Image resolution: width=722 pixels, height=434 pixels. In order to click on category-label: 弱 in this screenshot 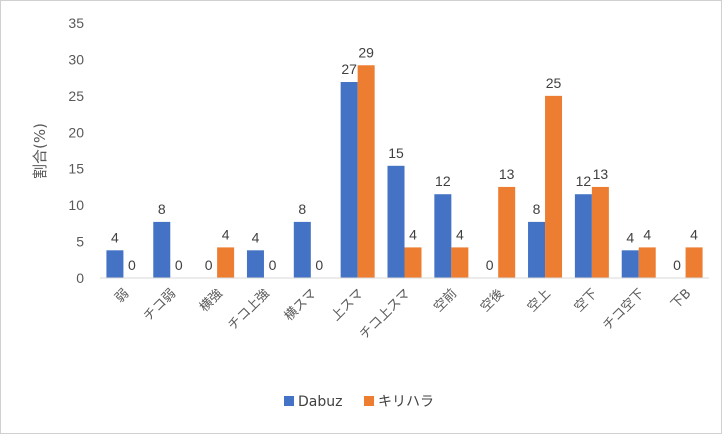, I will do `click(122, 296)`.